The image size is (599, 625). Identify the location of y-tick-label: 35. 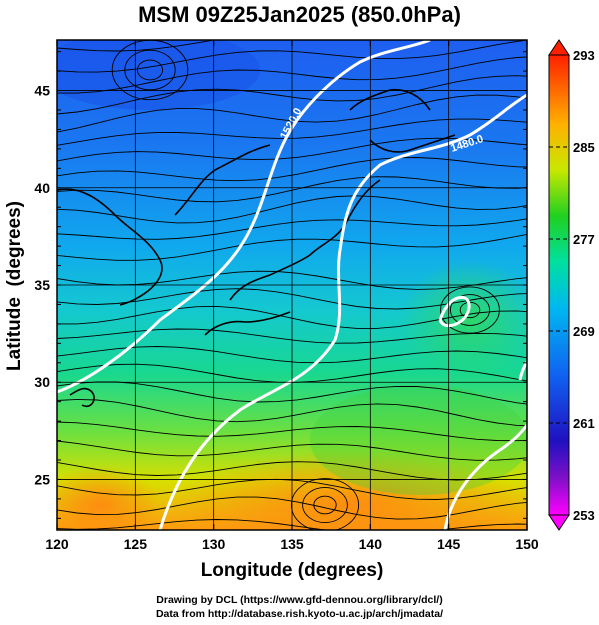
(42, 285).